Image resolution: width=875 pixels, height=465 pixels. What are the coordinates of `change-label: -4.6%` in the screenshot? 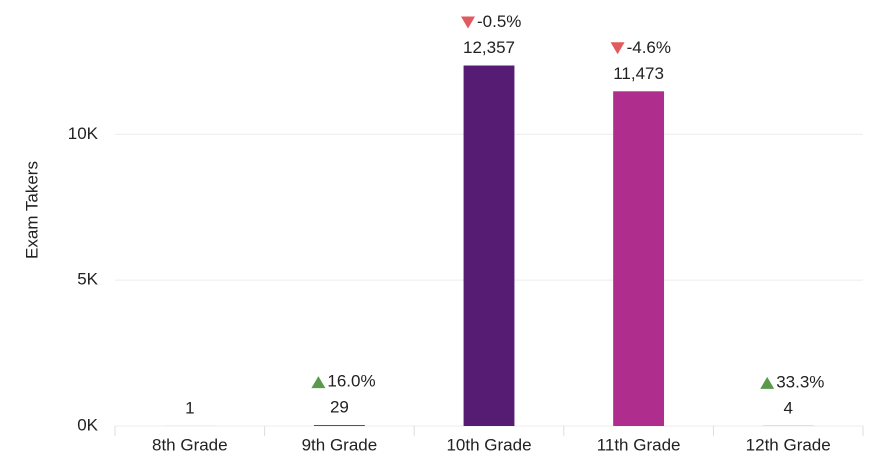 It's located at (649, 47).